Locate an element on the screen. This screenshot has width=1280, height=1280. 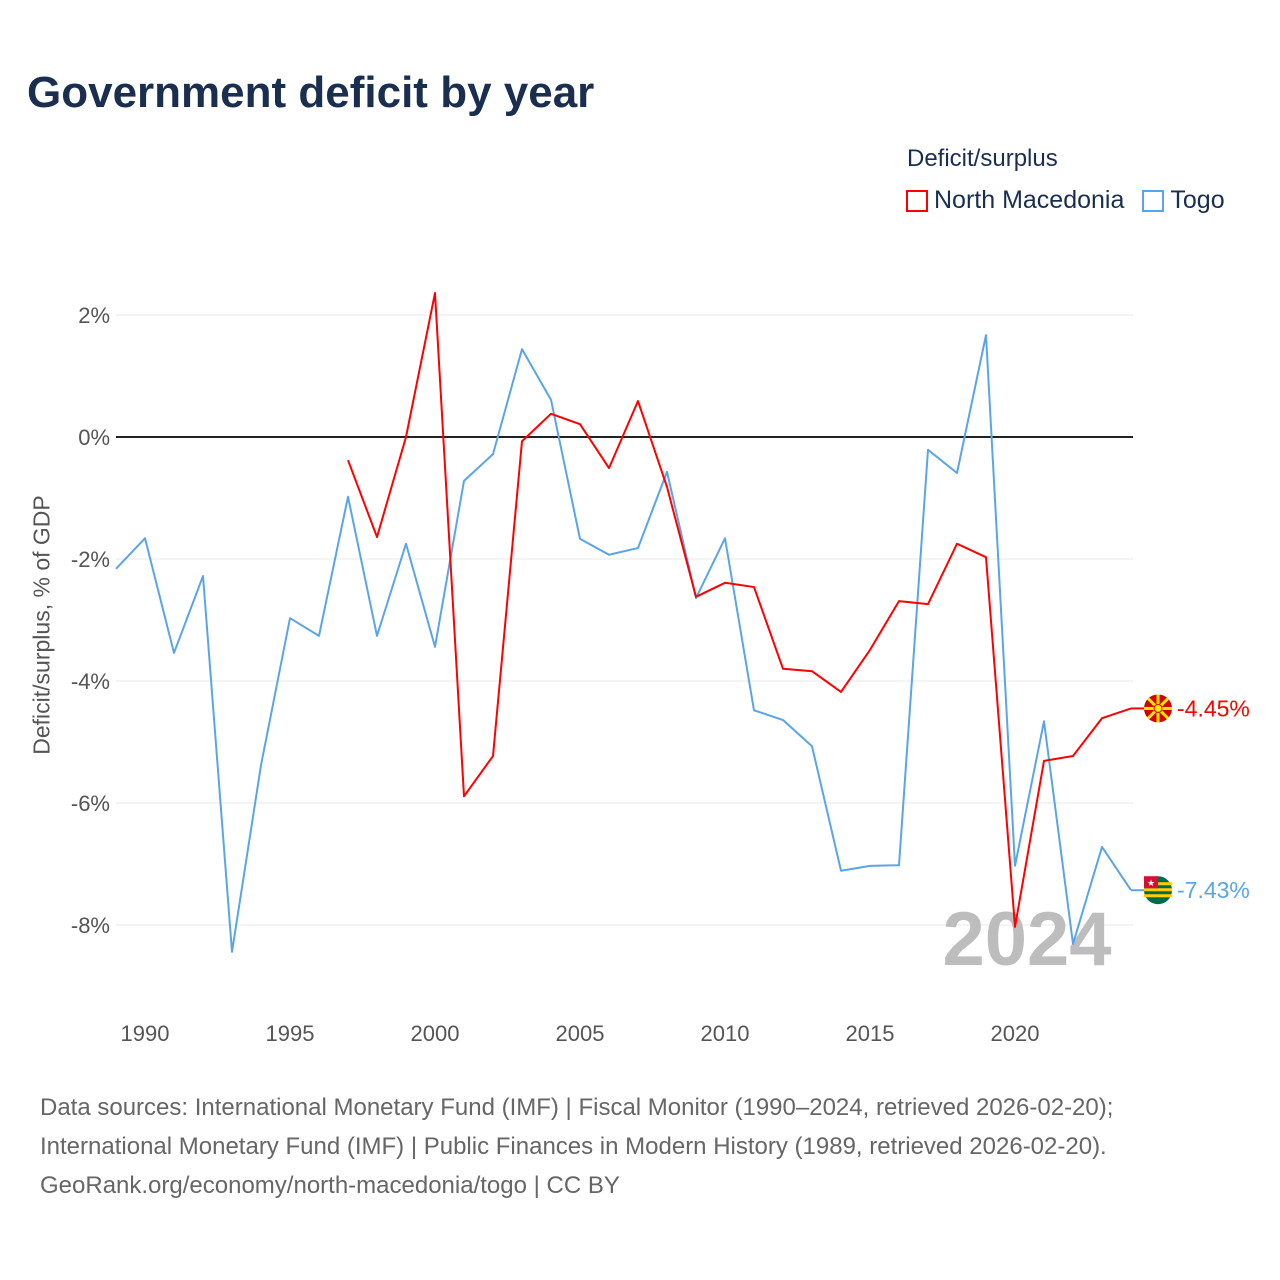
year-label: 2024 is located at coordinates (1026, 939).